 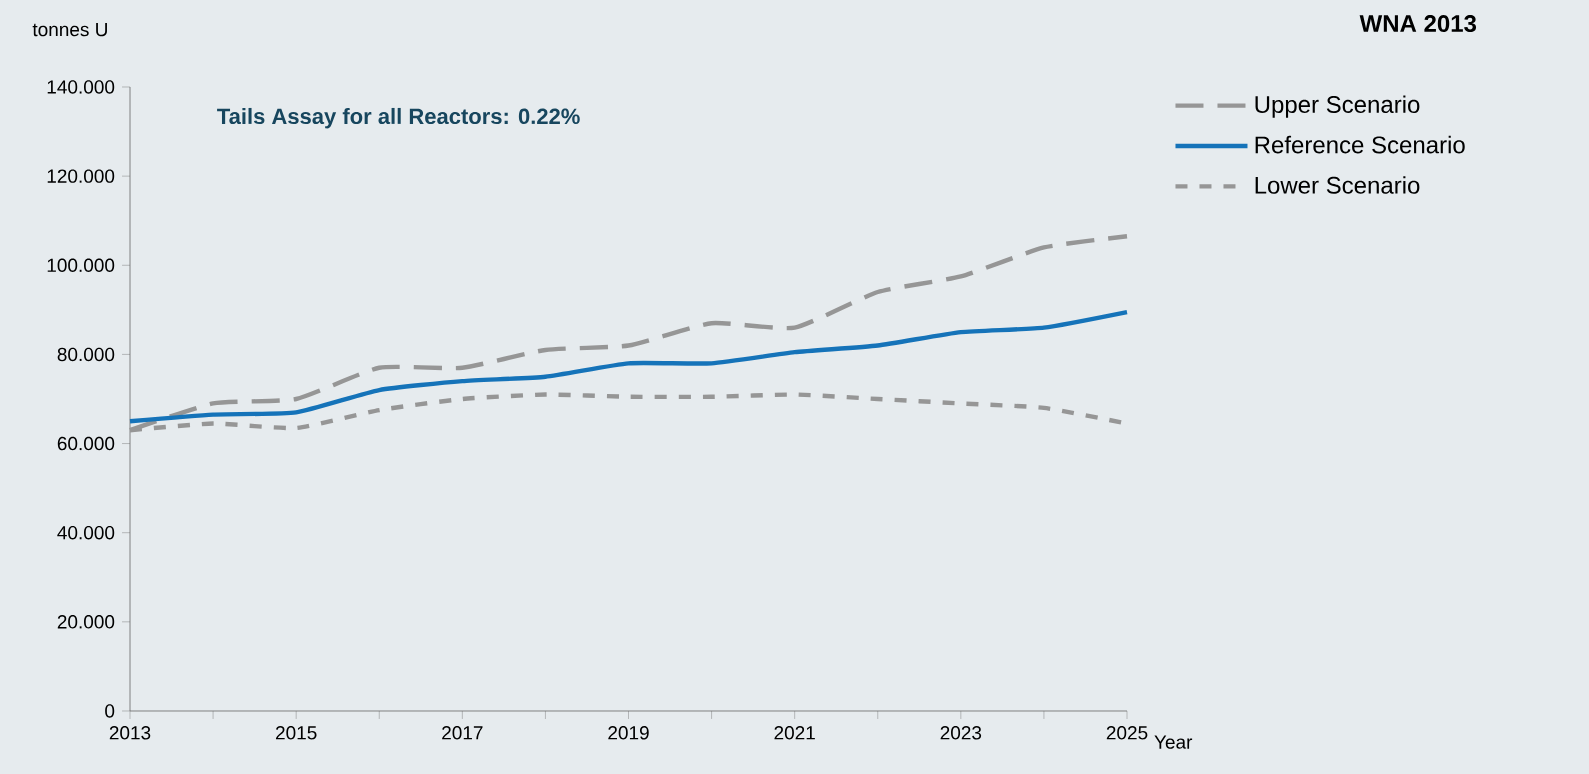 I want to click on x-tick-label: 2015, so click(x=296, y=733).